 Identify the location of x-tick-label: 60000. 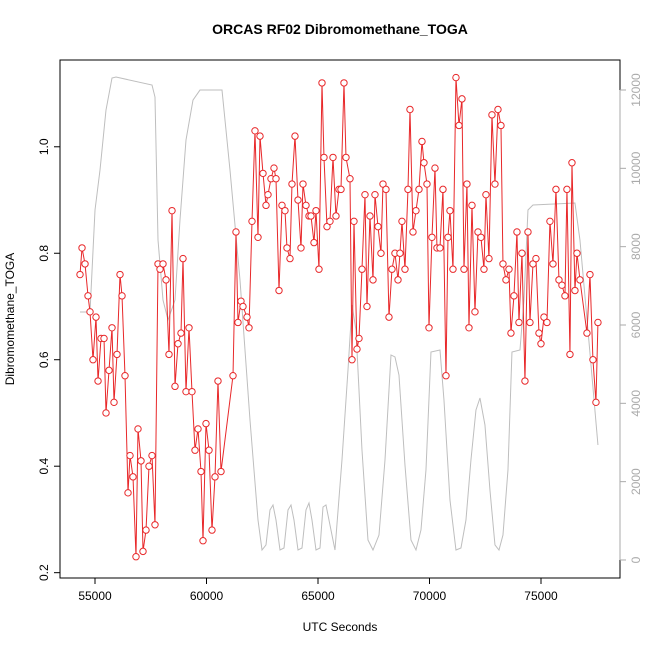
(207, 596).